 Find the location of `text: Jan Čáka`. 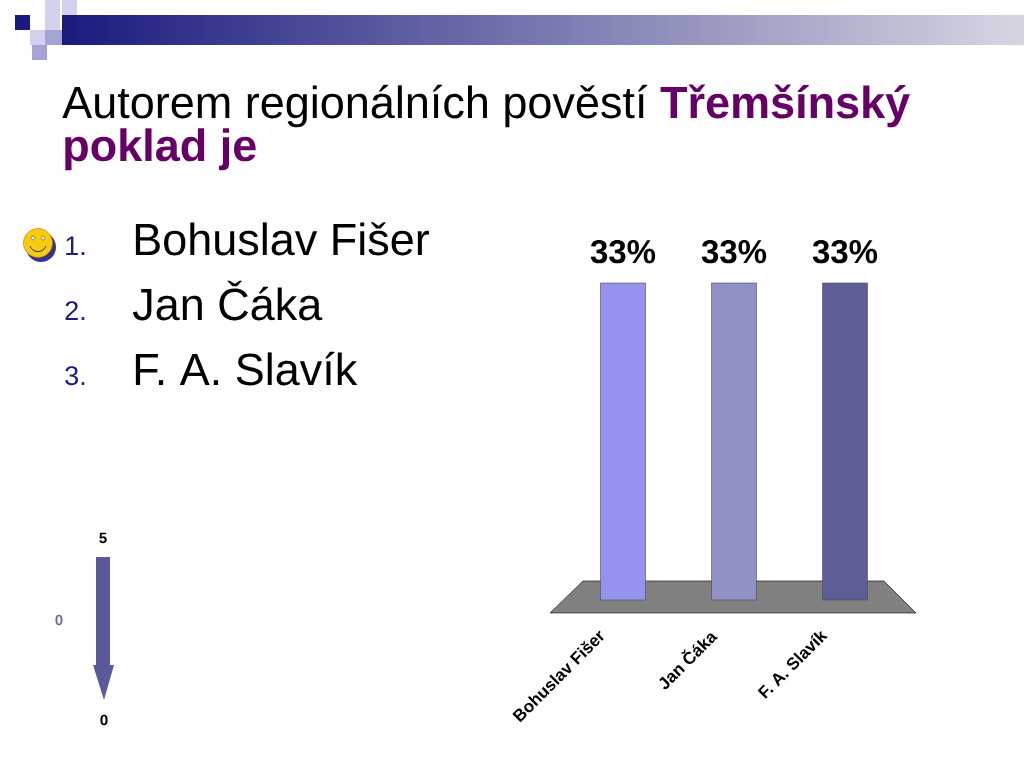

text: Jan Čáka is located at coordinates (227, 300).